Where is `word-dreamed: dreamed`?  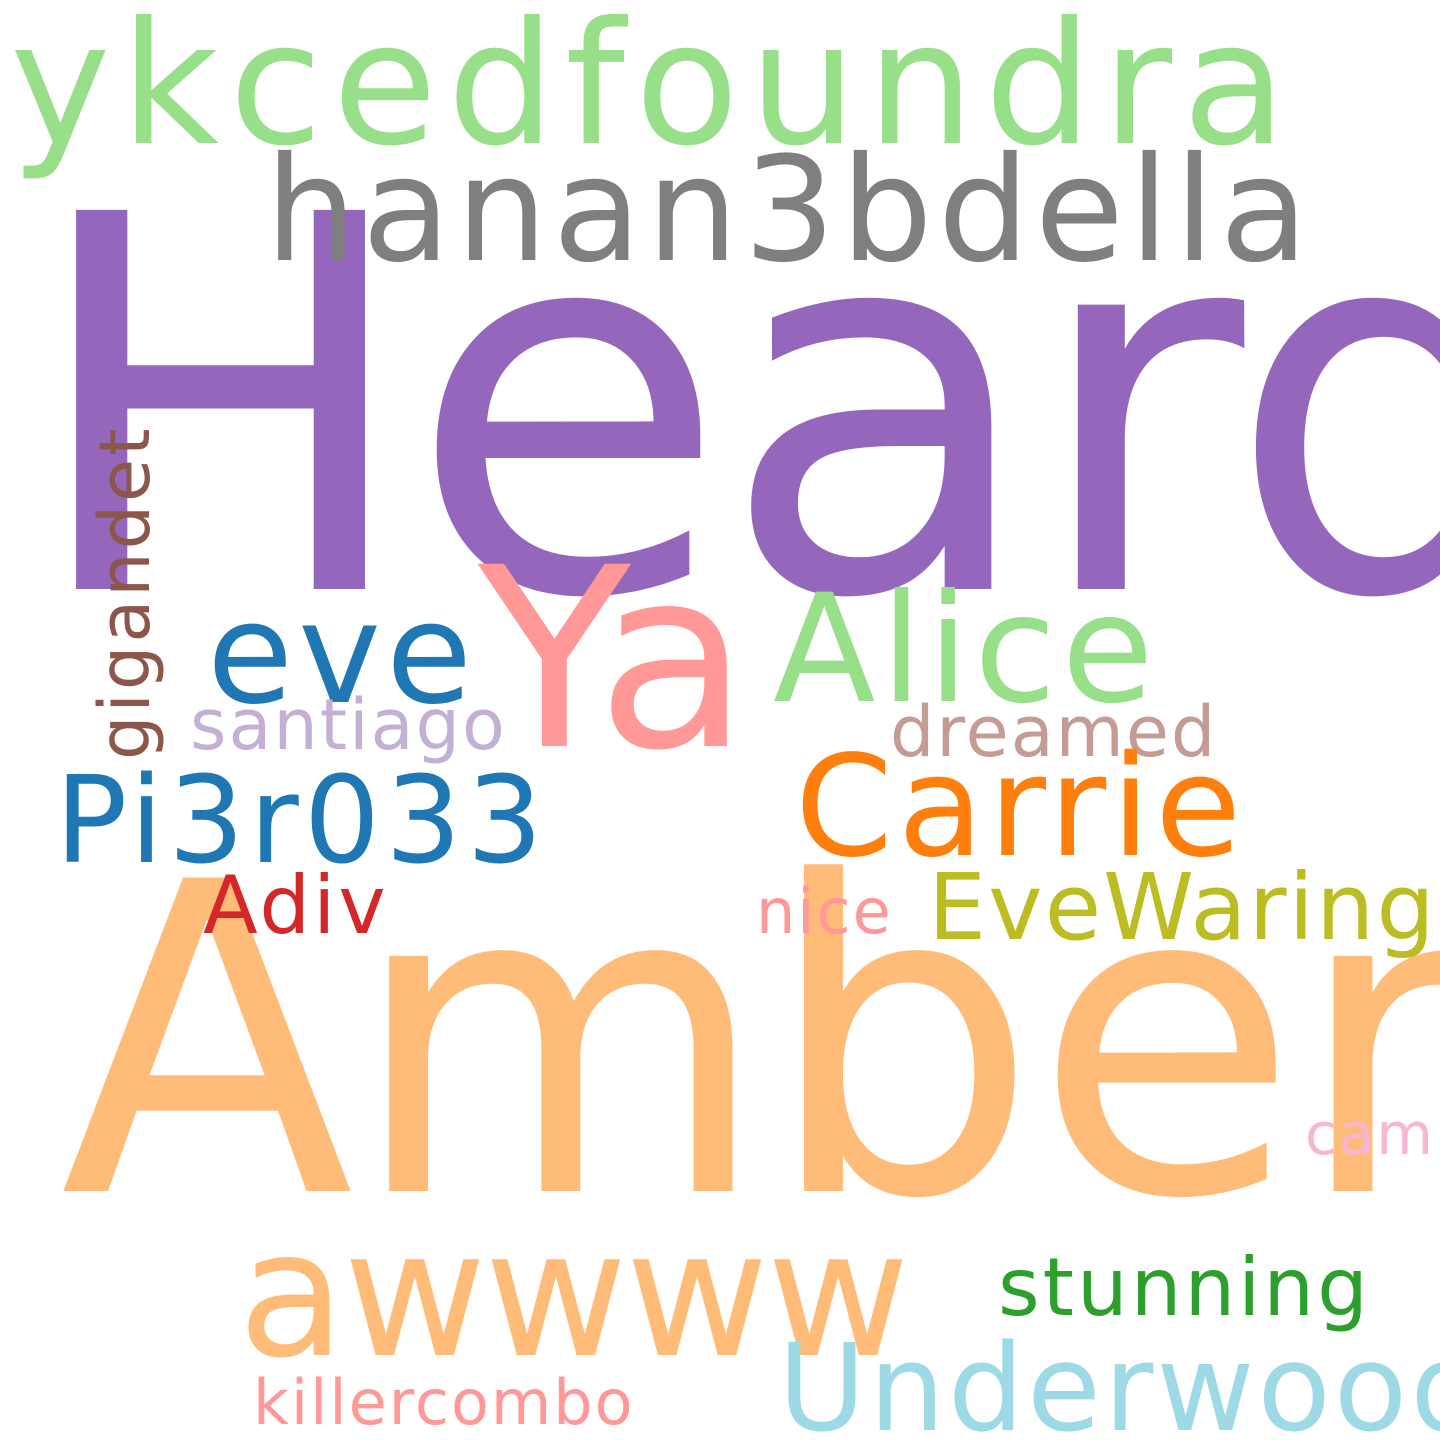
word-dreamed: dreamed is located at coordinates (1054, 732).